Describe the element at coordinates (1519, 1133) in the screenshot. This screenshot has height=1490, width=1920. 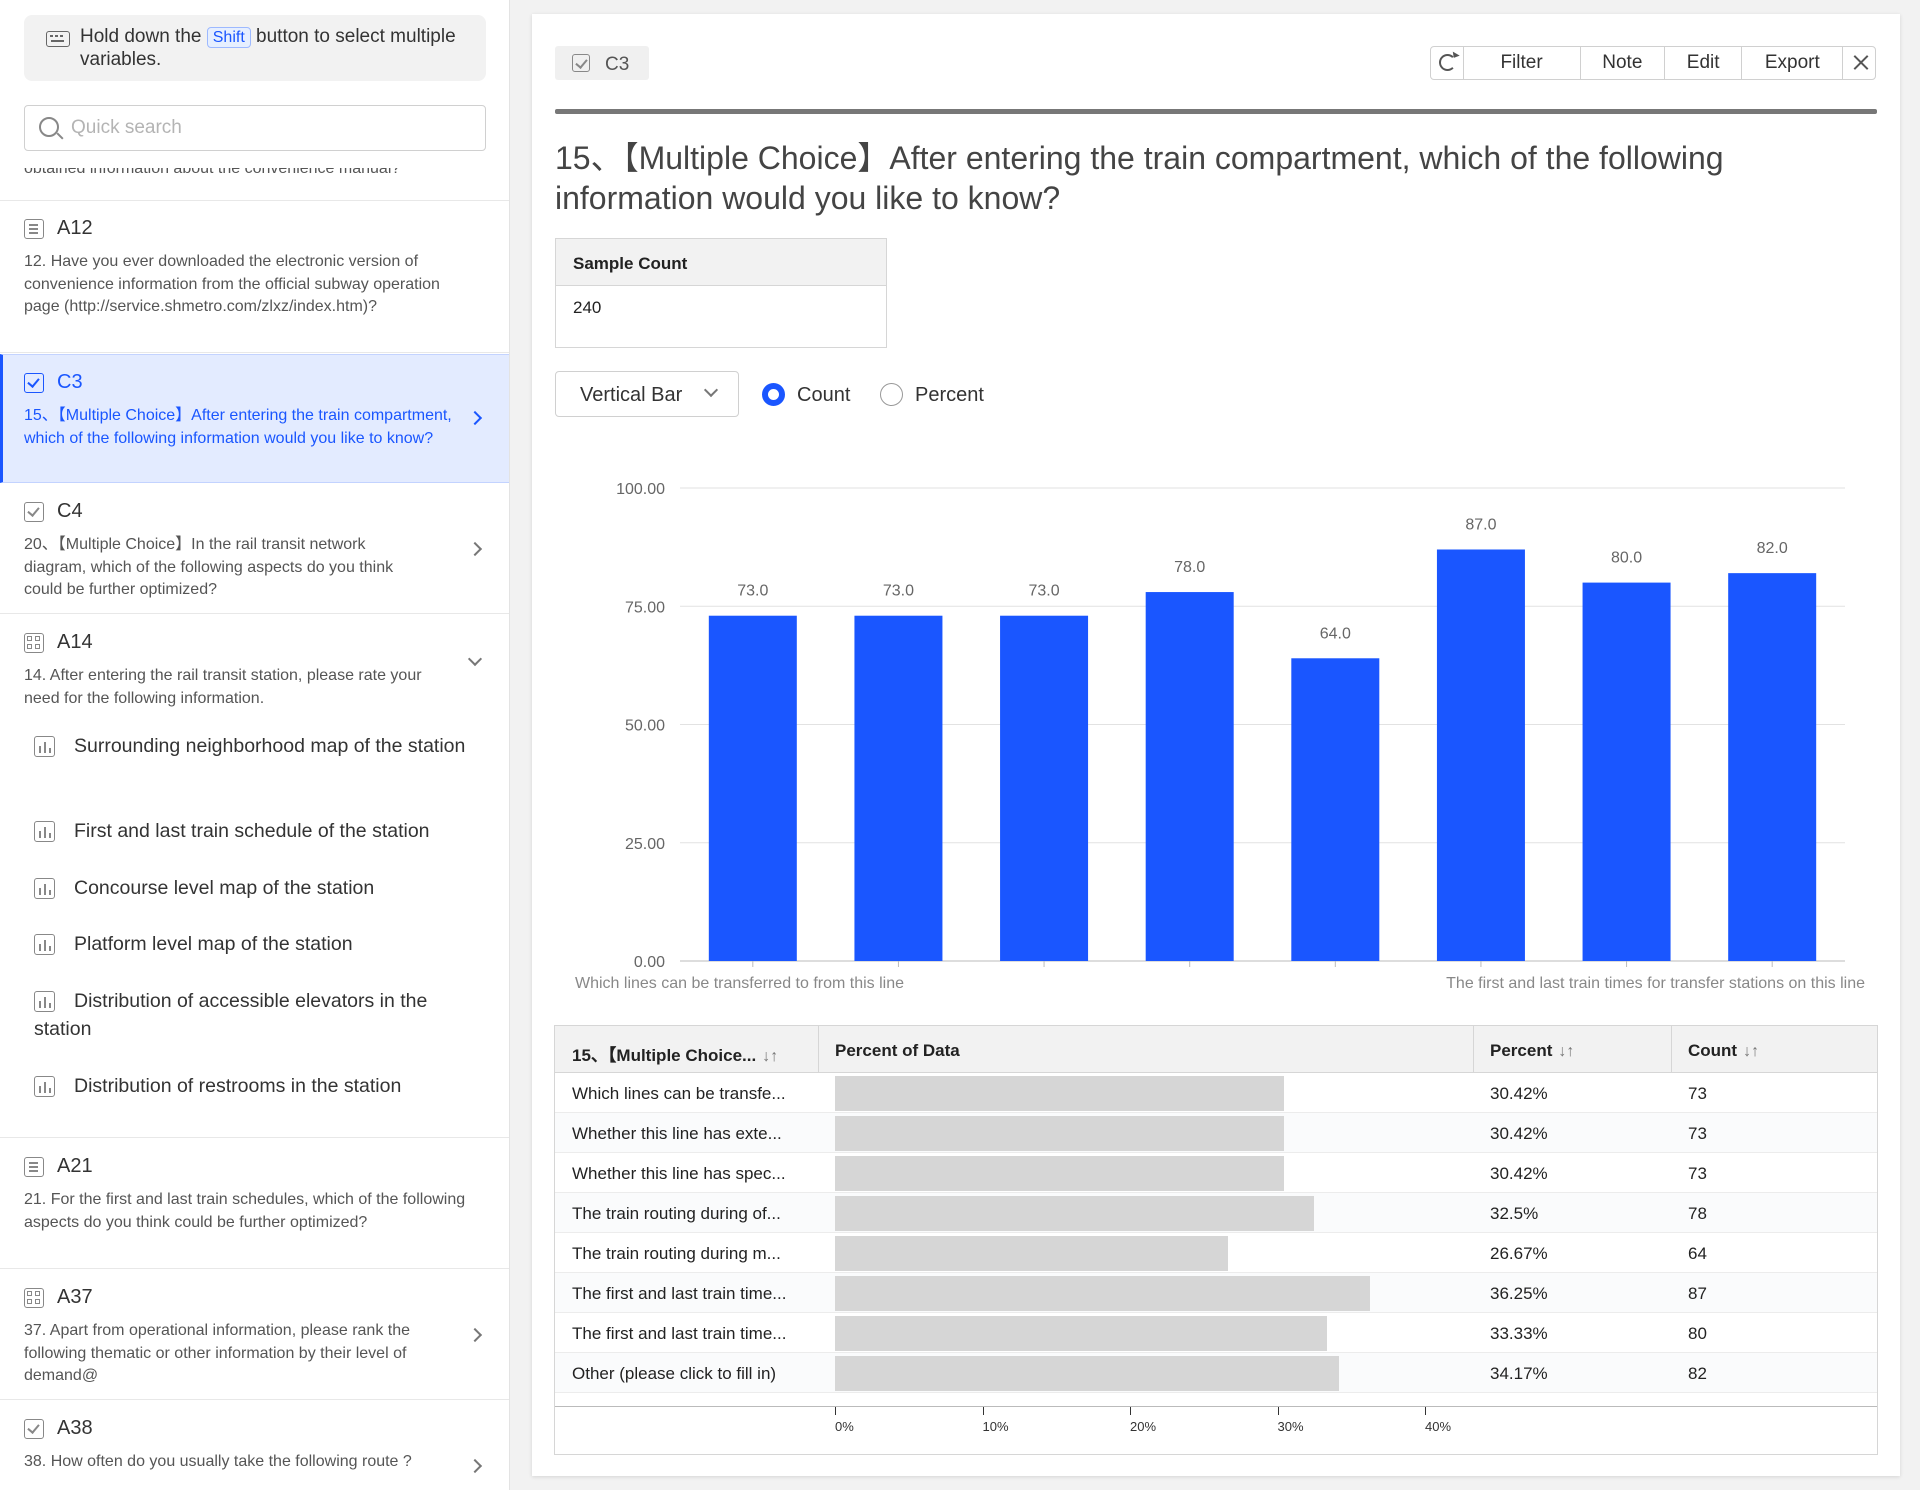
I see `row-percent: 30.42%` at that location.